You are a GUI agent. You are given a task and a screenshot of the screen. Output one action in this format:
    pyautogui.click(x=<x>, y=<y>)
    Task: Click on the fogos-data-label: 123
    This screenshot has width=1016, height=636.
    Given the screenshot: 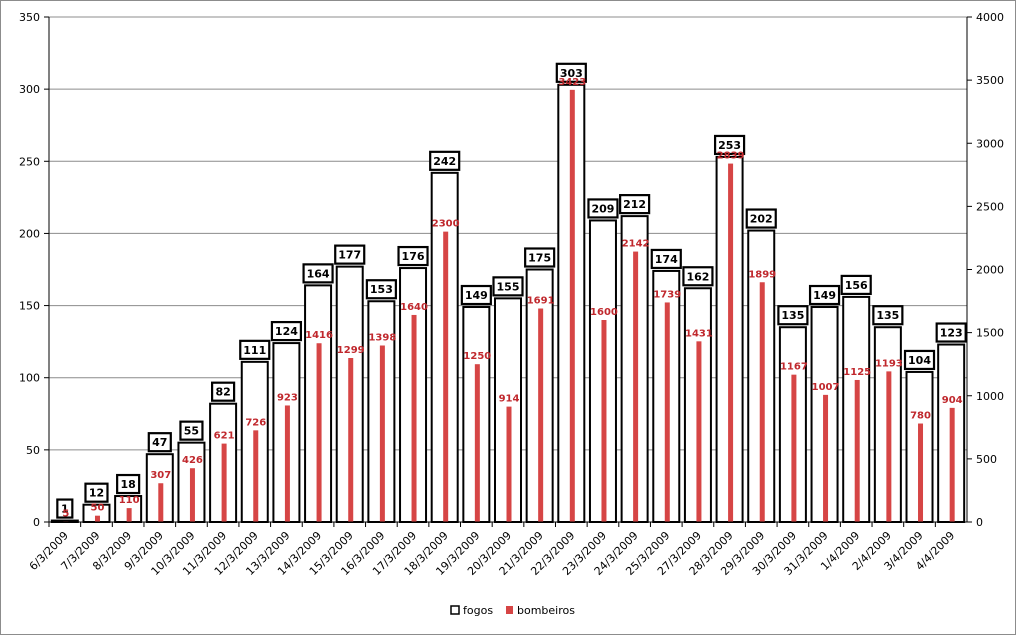 What is the action you would take?
    pyautogui.click(x=951, y=333)
    